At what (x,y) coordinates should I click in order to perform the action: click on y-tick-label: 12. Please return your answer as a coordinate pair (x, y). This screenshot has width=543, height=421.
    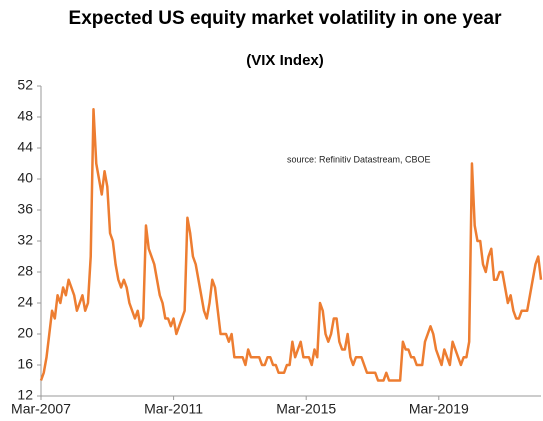
    Looking at the image, I should click on (25, 395).